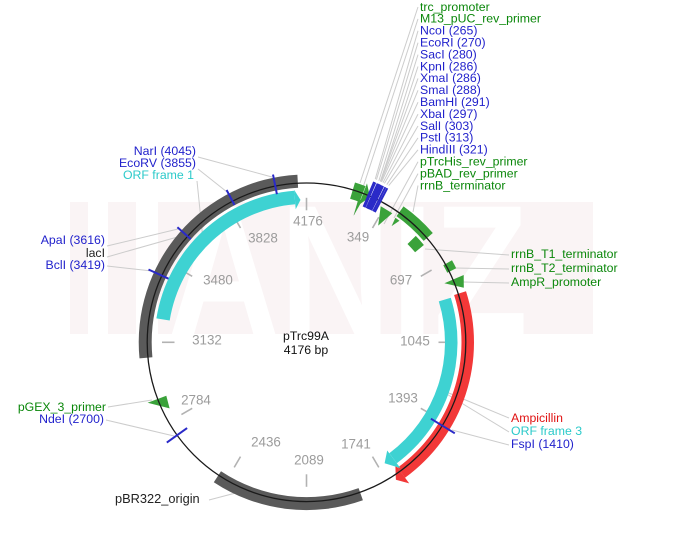 The image size is (674, 556). I want to click on svg-text: SmaI (288), so click(450, 90).